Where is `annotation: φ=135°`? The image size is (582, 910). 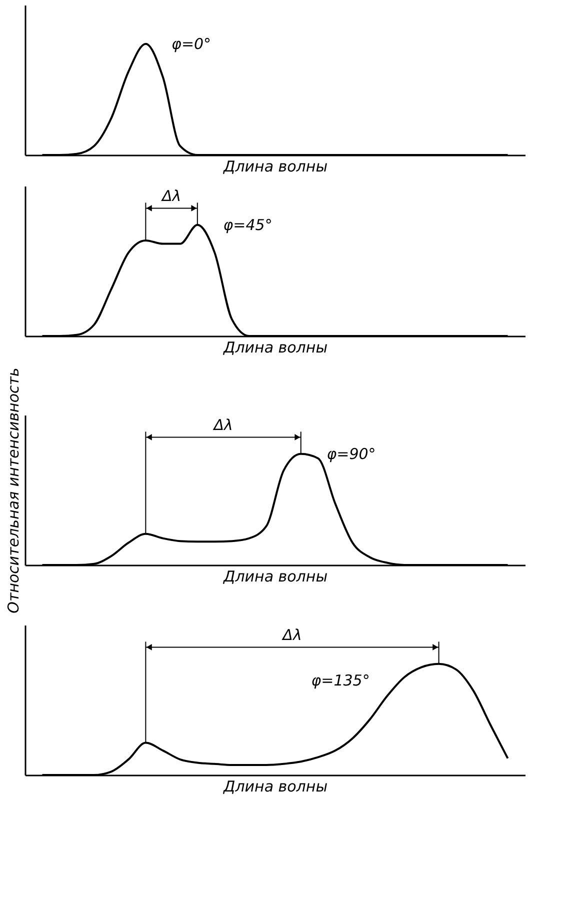 annotation: φ=135° is located at coordinates (340, 681).